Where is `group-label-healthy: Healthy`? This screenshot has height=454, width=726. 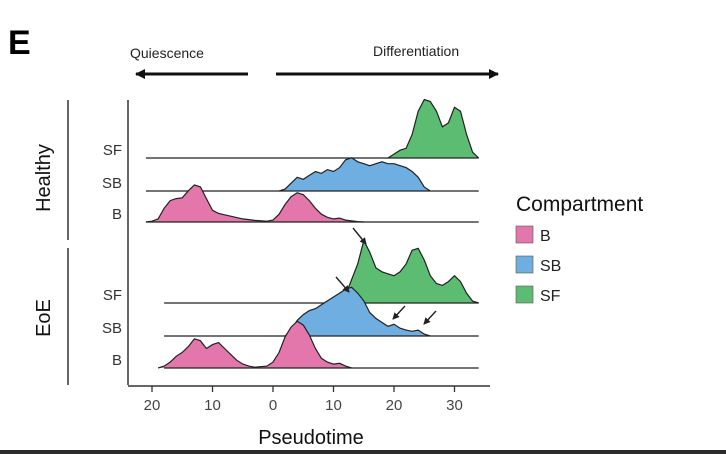 group-label-healthy: Healthy is located at coordinates (44, 178).